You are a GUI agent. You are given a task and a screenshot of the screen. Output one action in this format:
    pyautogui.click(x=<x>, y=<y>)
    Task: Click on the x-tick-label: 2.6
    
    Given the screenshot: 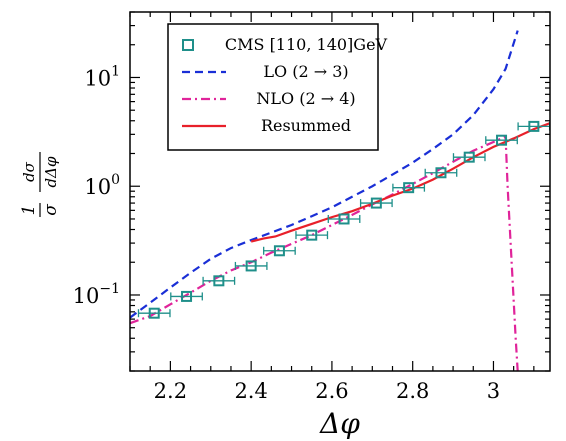 What is the action you would take?
    pyautogui.click(x=331, y=391)
    